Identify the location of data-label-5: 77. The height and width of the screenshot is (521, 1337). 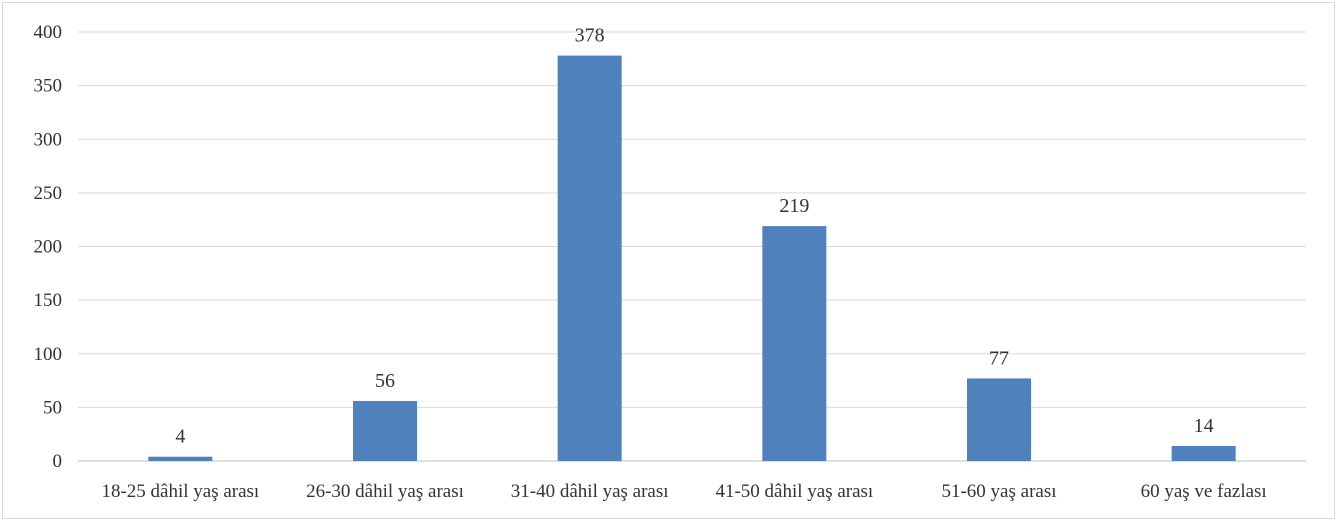
(999, 358).